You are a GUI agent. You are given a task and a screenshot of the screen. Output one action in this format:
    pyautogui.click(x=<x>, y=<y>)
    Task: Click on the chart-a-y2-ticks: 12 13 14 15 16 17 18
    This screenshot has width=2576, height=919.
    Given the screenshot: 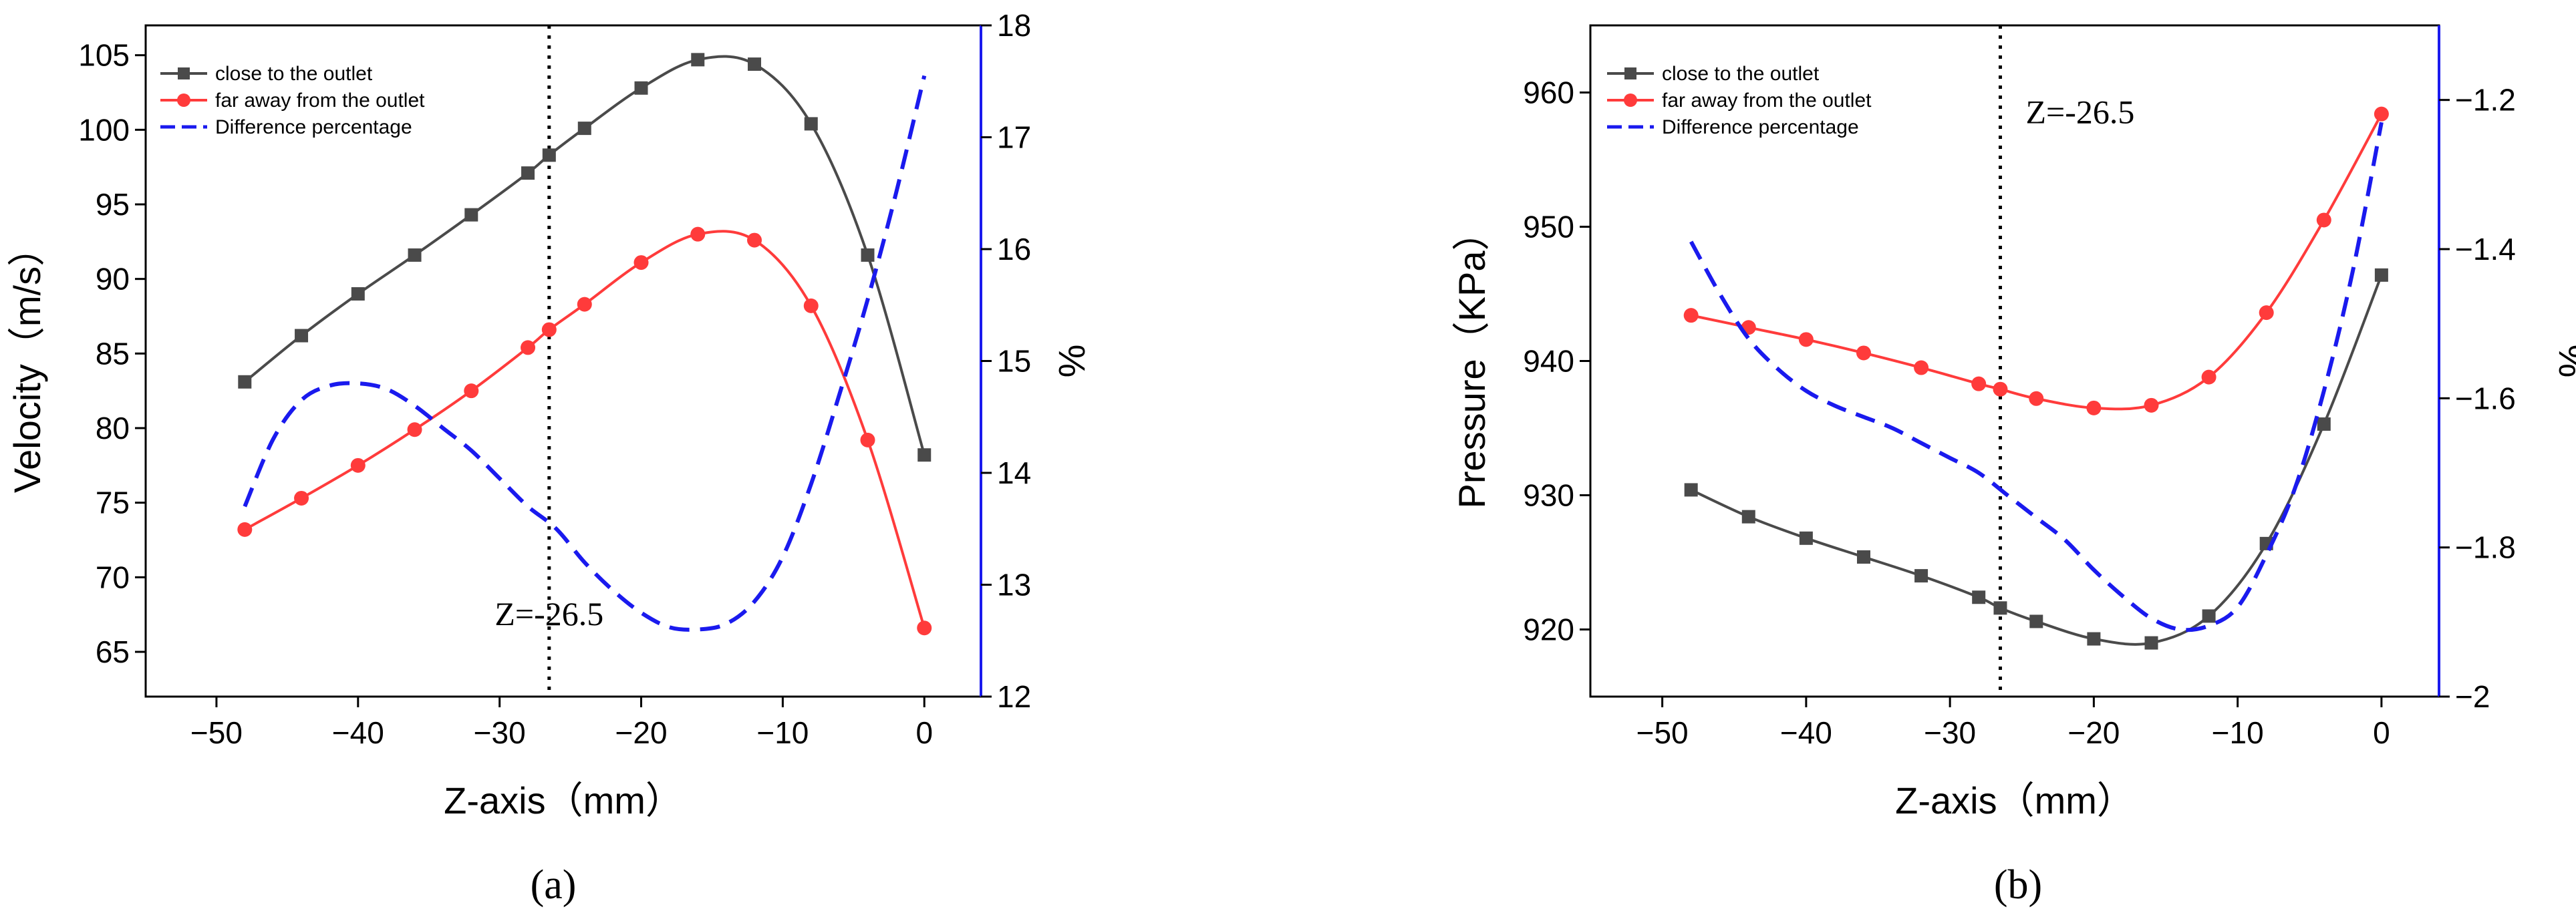 What is the action you would take?
    pyautogui.click(x=1006, y=361)
    